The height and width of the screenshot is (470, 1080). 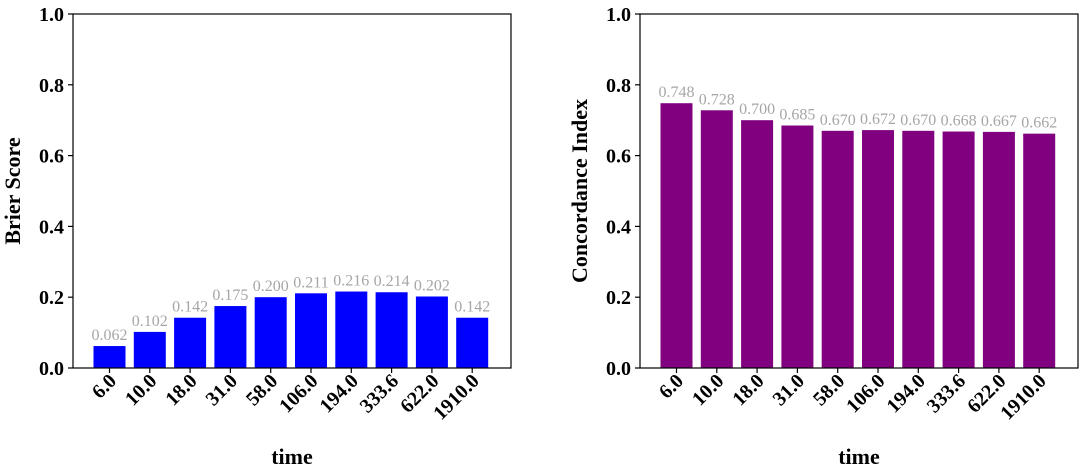 What do you see at coordinates (351, 281) in the screenshot?
I see `data-label: 0.216` at bounding box center [351, 281].